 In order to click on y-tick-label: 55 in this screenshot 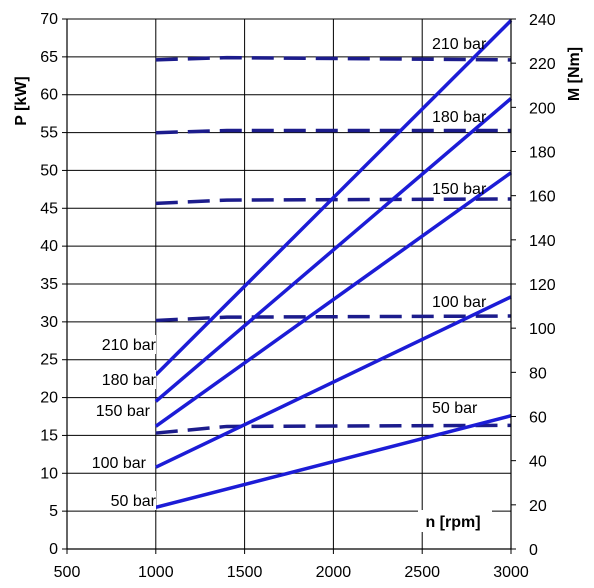, I will do `click(49, 133)`.